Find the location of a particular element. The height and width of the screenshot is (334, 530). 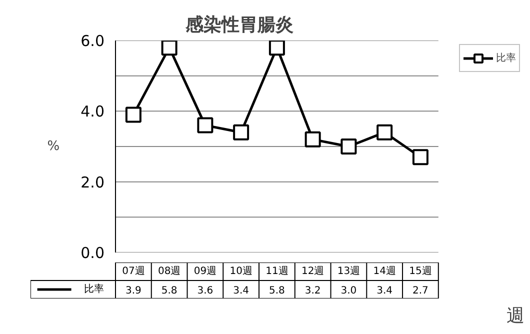

data-label: 3.2 is located at coordinates (312, 291).